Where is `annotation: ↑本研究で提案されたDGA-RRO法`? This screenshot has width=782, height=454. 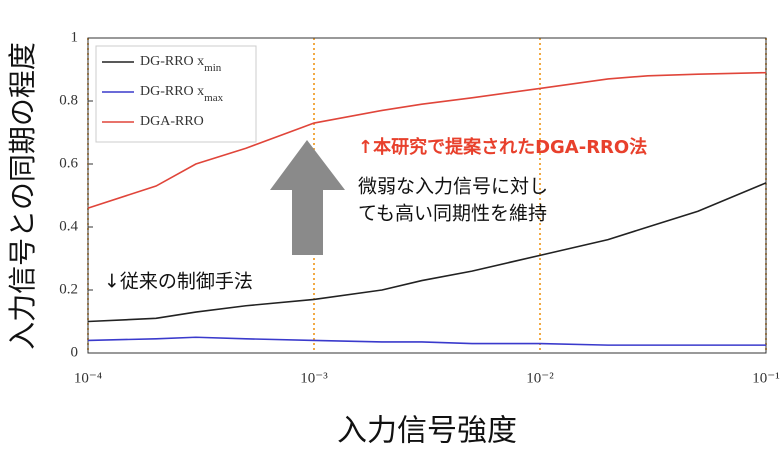
annotation: ↑本研究で提案されたDGA-RRO法 is located at coordinates (502, 147).